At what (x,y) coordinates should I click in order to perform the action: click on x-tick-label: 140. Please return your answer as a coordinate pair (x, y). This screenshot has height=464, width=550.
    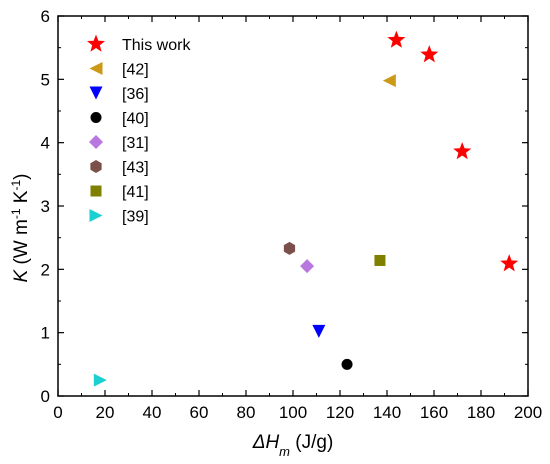
    Looking at the image, I should click on (387, 412).